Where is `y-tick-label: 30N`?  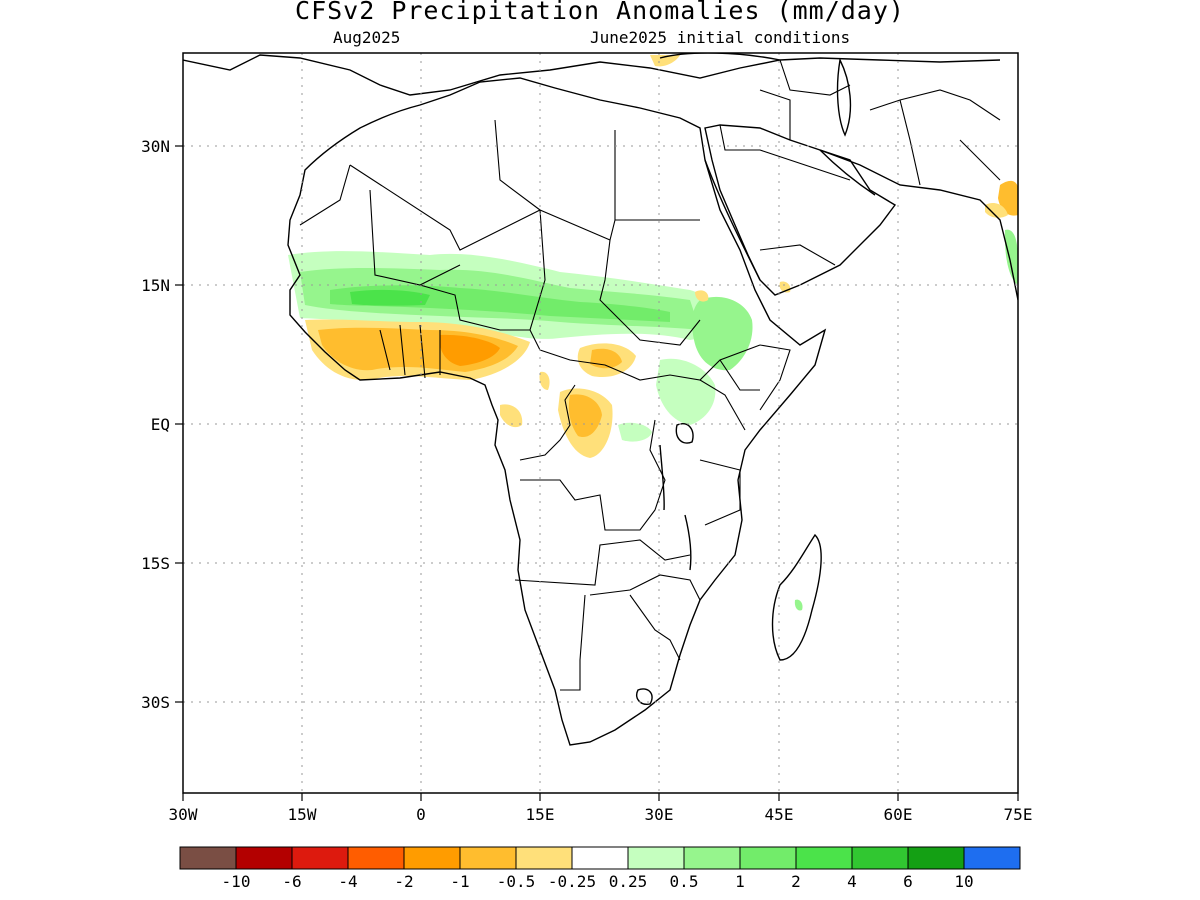 y-tick-label: 30N is located at coordinates (155, 146).